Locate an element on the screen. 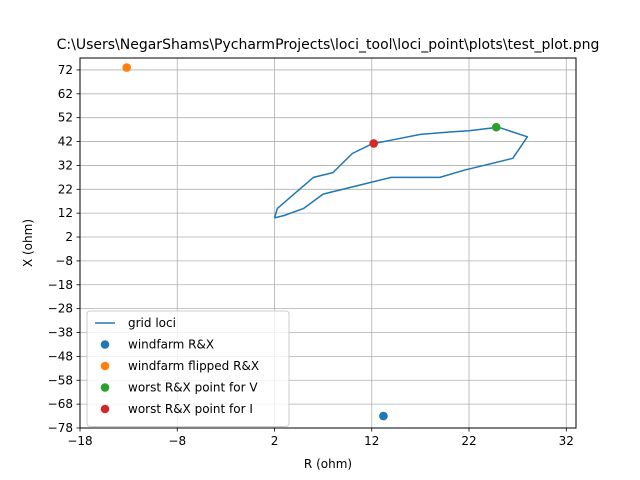 The image size is (640, 480). y-axis-label: X (ohm) is located at coordinates (28, 243).